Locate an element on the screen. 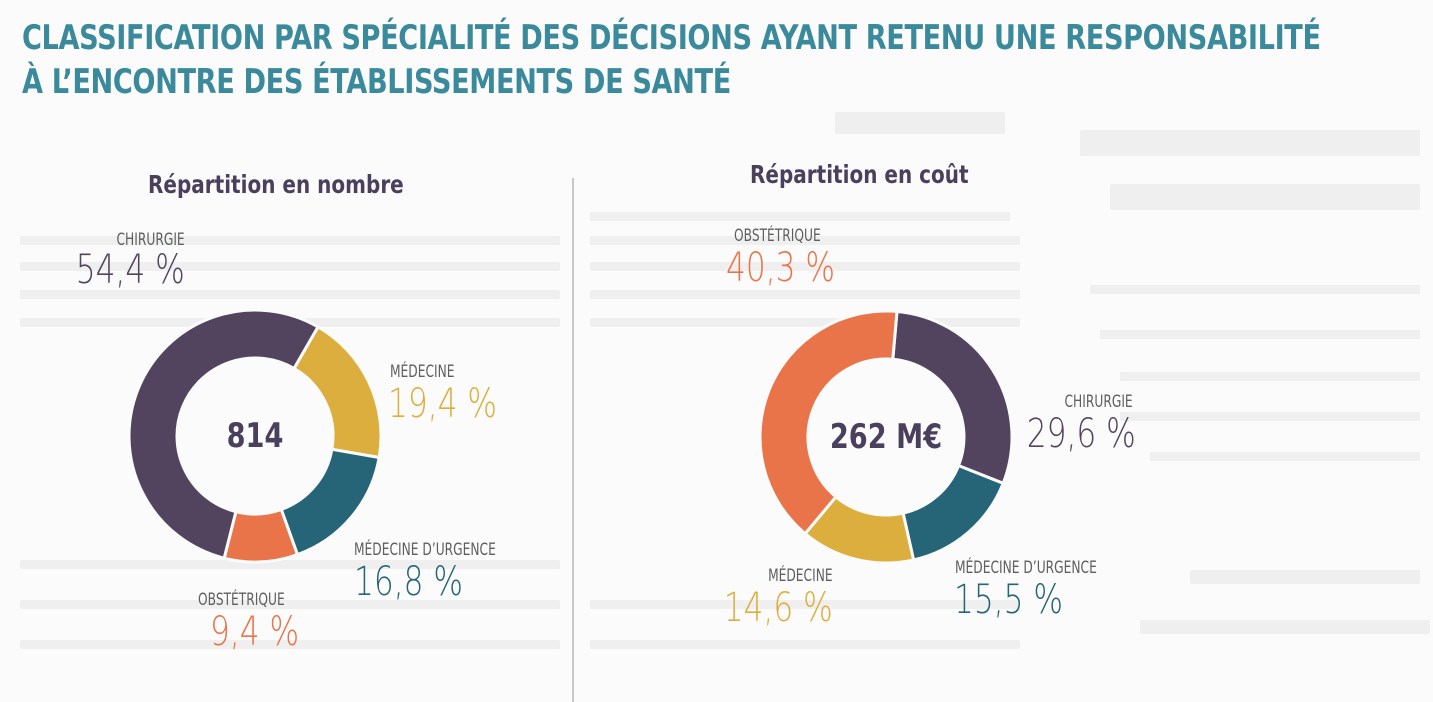  chart-title: Répartition en nombre is located at coordinates (276, 184).